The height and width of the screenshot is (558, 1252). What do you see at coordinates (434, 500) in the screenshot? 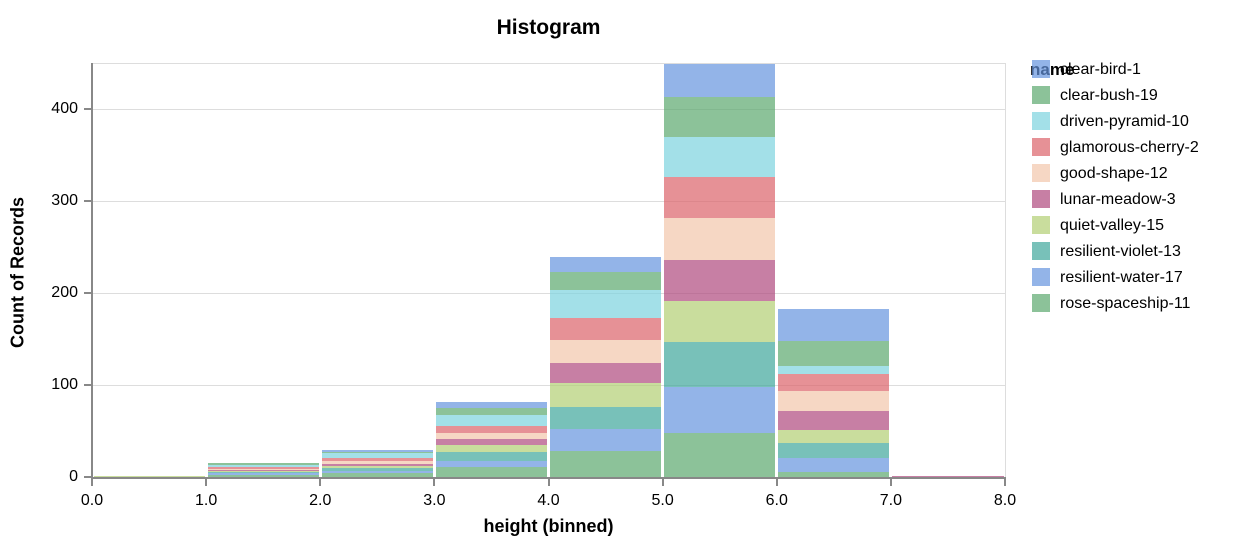
I see `x-tick-label-3.0: 3.0` at bounding box center [434, 500].